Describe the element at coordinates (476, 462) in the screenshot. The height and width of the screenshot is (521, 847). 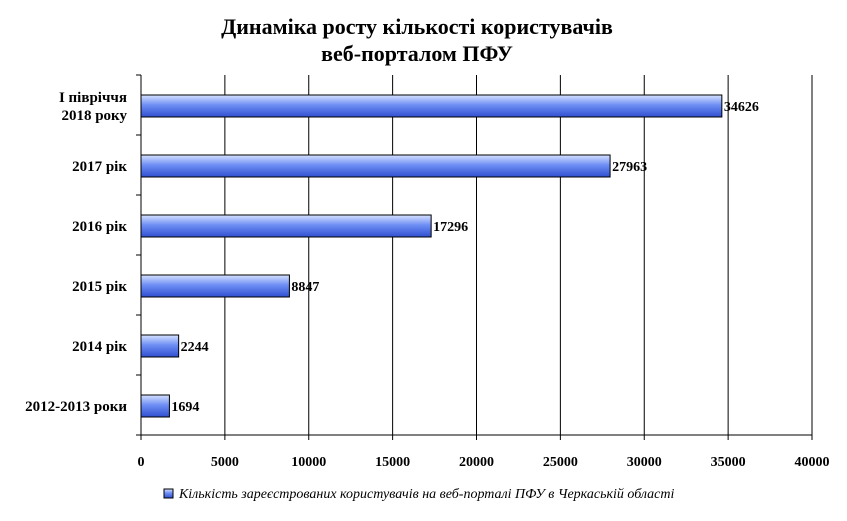
I see `x-tick-label: 20000` at that location.